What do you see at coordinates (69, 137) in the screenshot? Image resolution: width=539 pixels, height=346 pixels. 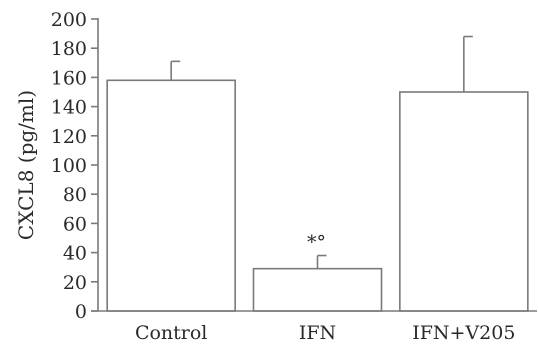 I see `y-tick-label: 120` at bounding box center [69, 137].